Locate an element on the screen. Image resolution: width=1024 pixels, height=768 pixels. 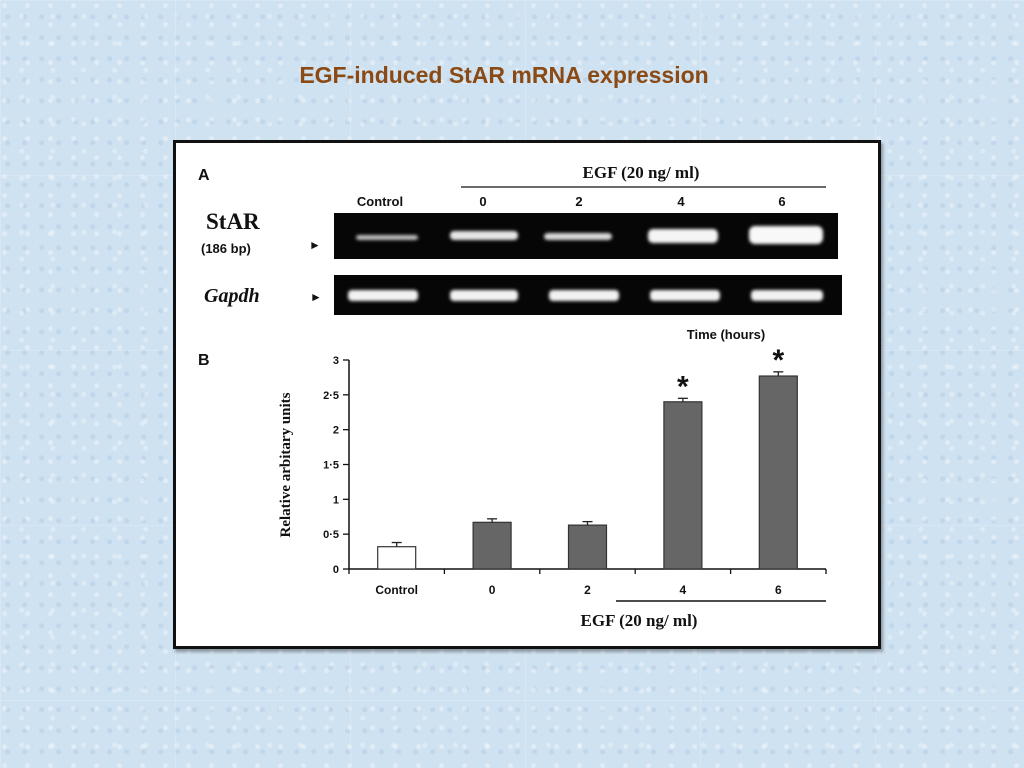
x-tick-label: 6 is located at coordinates (778, 590).